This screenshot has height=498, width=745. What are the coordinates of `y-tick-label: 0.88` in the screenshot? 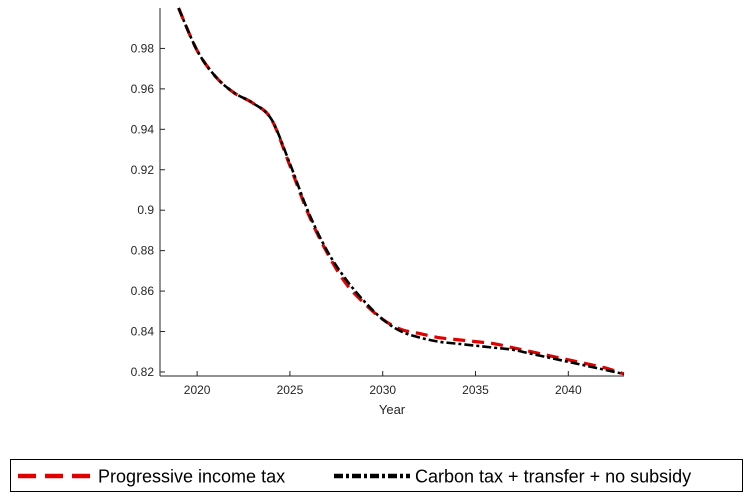 It's located at (143, 251).